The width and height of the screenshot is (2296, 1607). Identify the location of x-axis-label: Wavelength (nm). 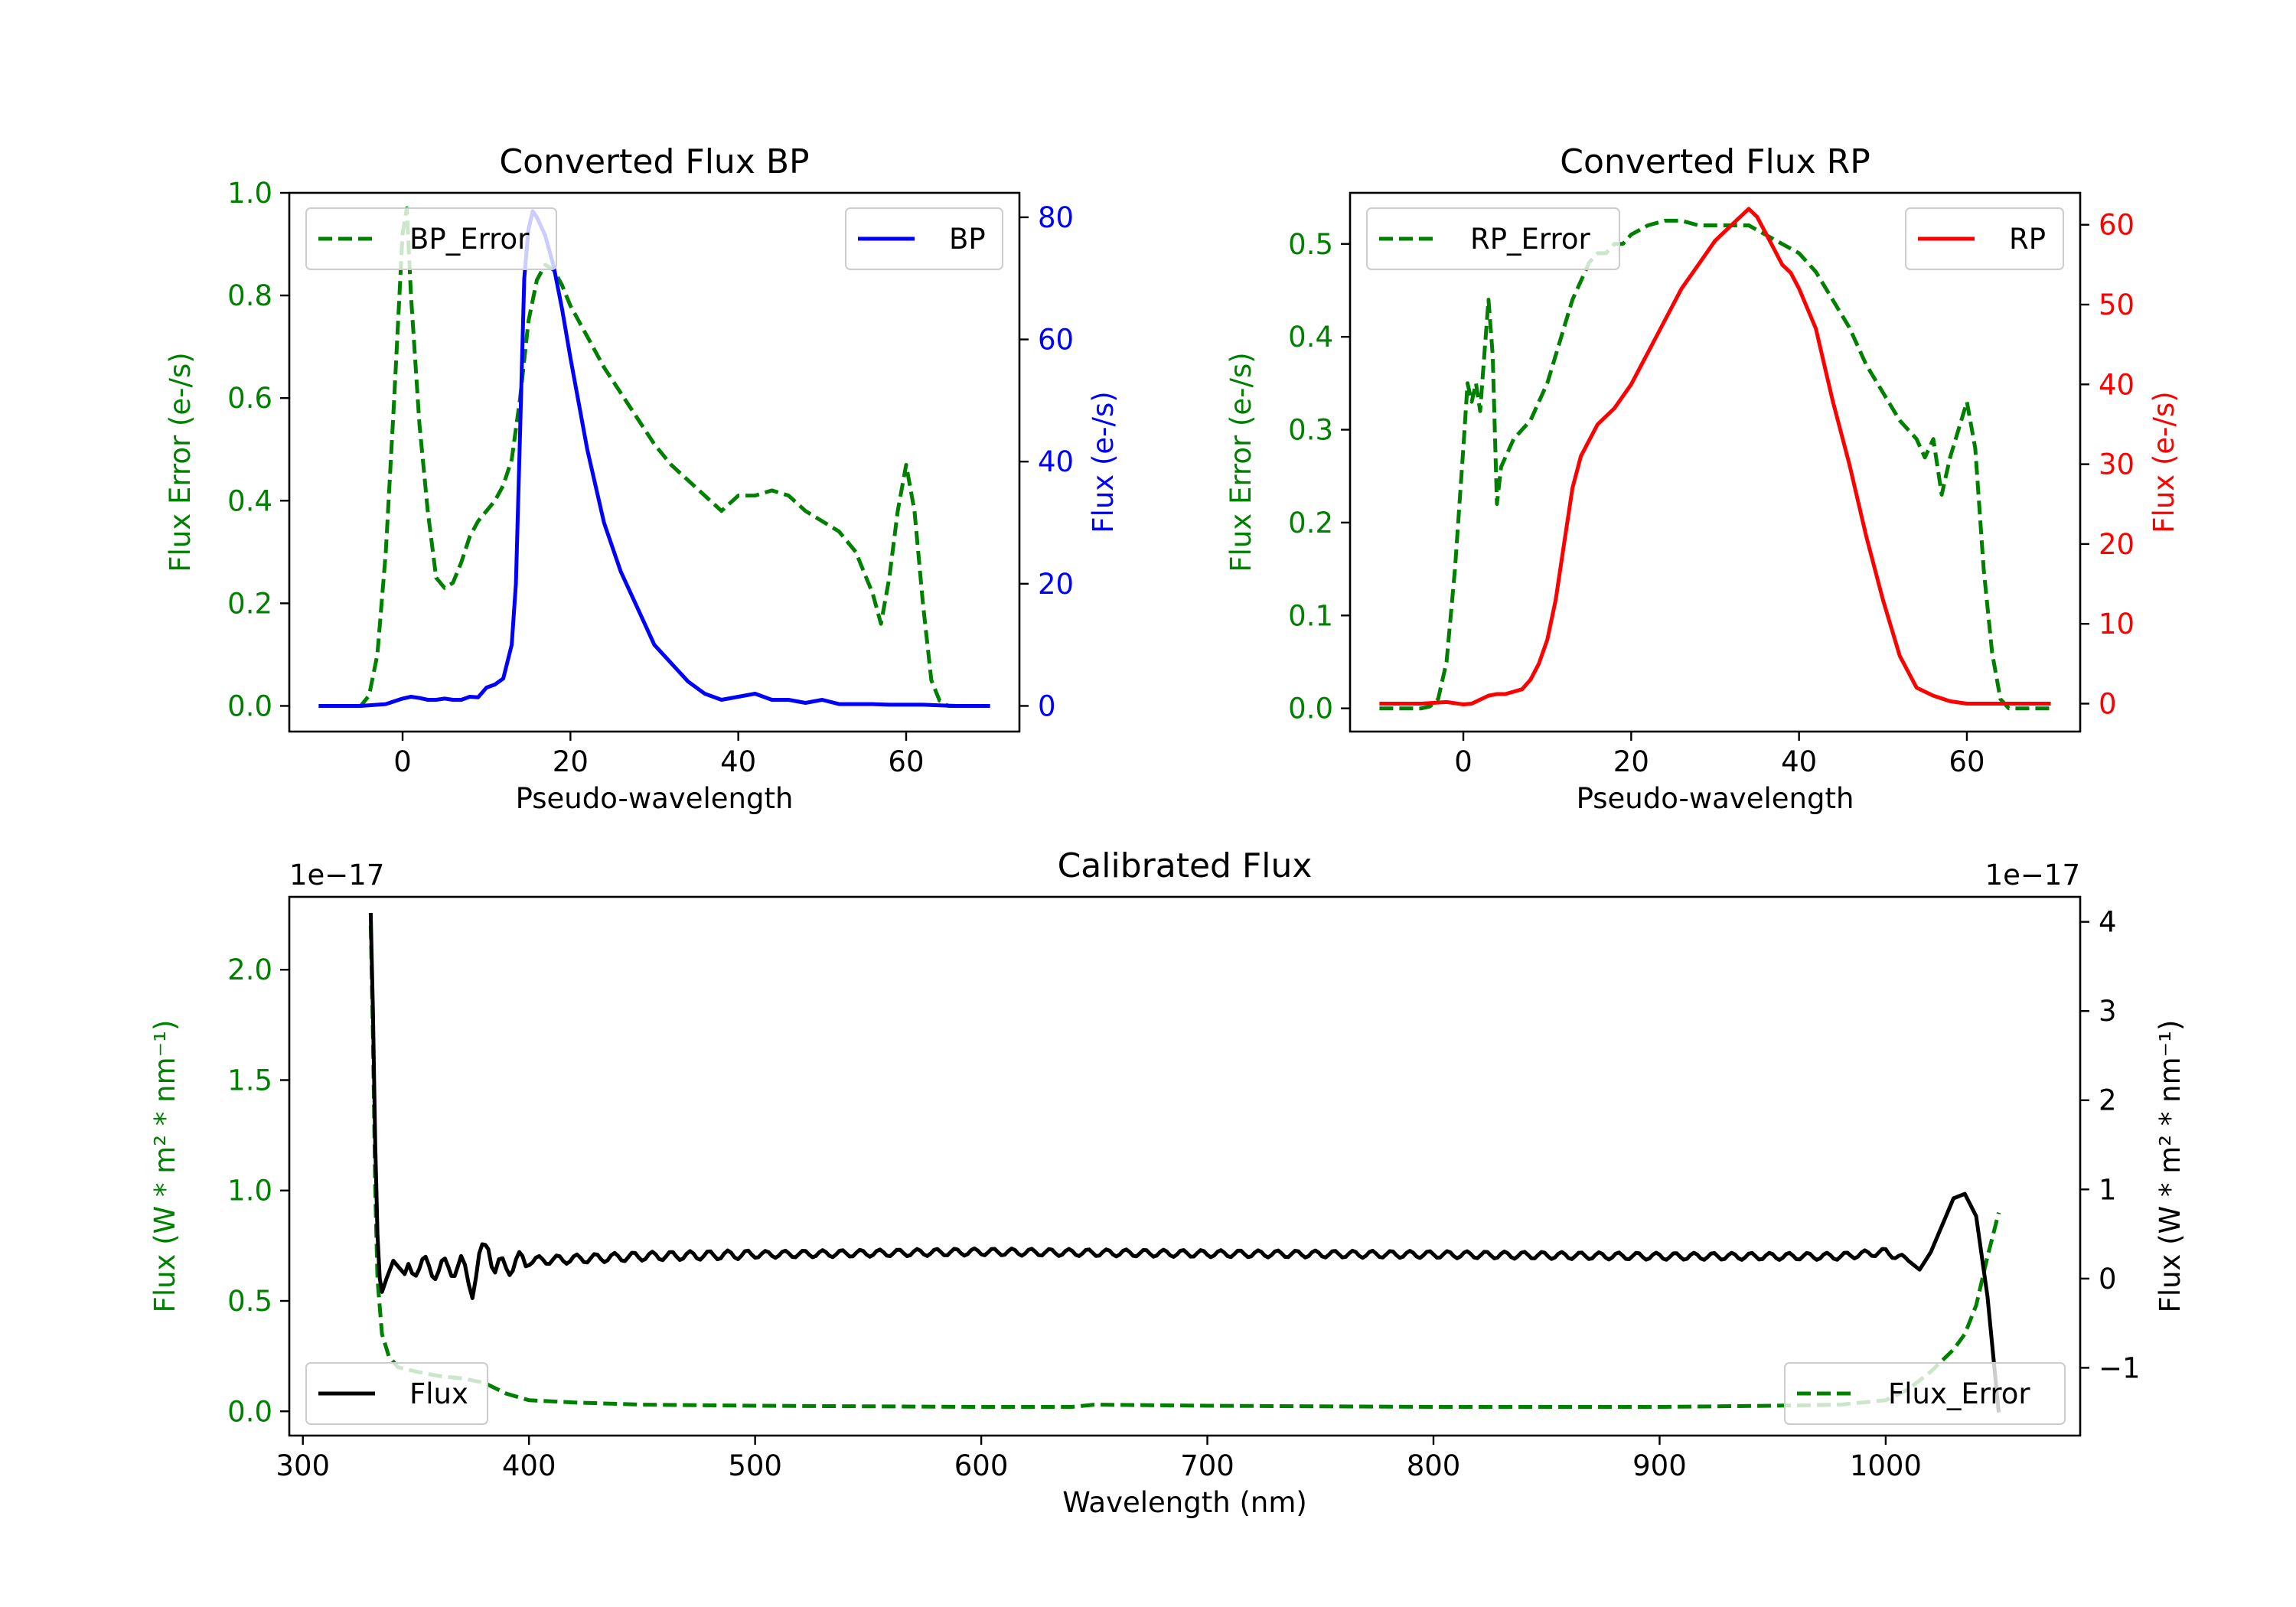
(1184, 1502).